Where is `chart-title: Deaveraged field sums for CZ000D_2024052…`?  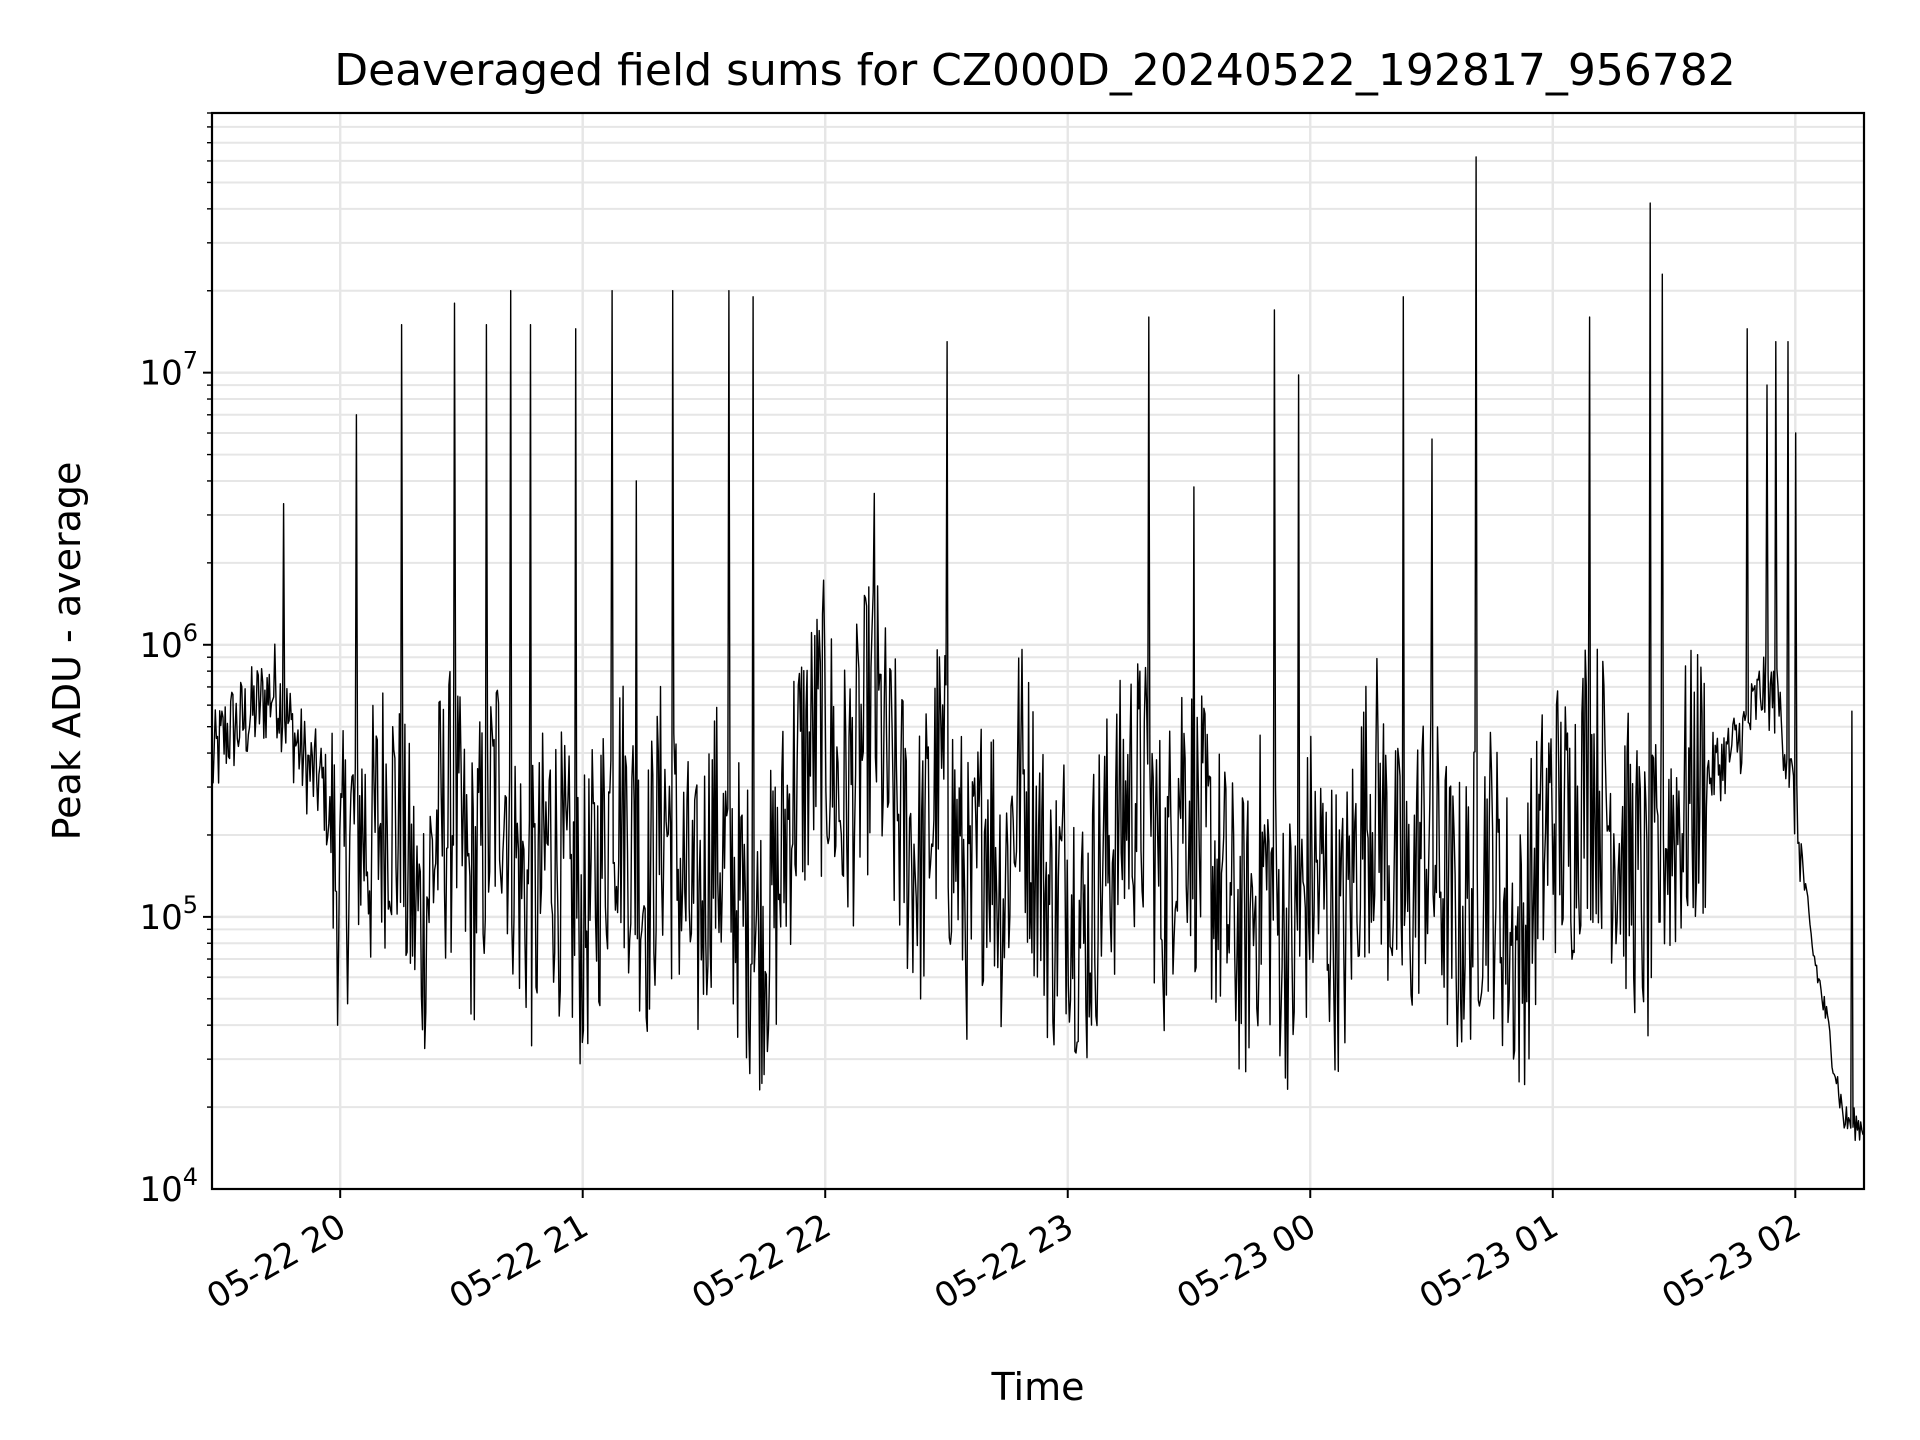
chart-title: Deaveraged field sums for CZ000D_2024052… is located at coordinates (1035, 70).